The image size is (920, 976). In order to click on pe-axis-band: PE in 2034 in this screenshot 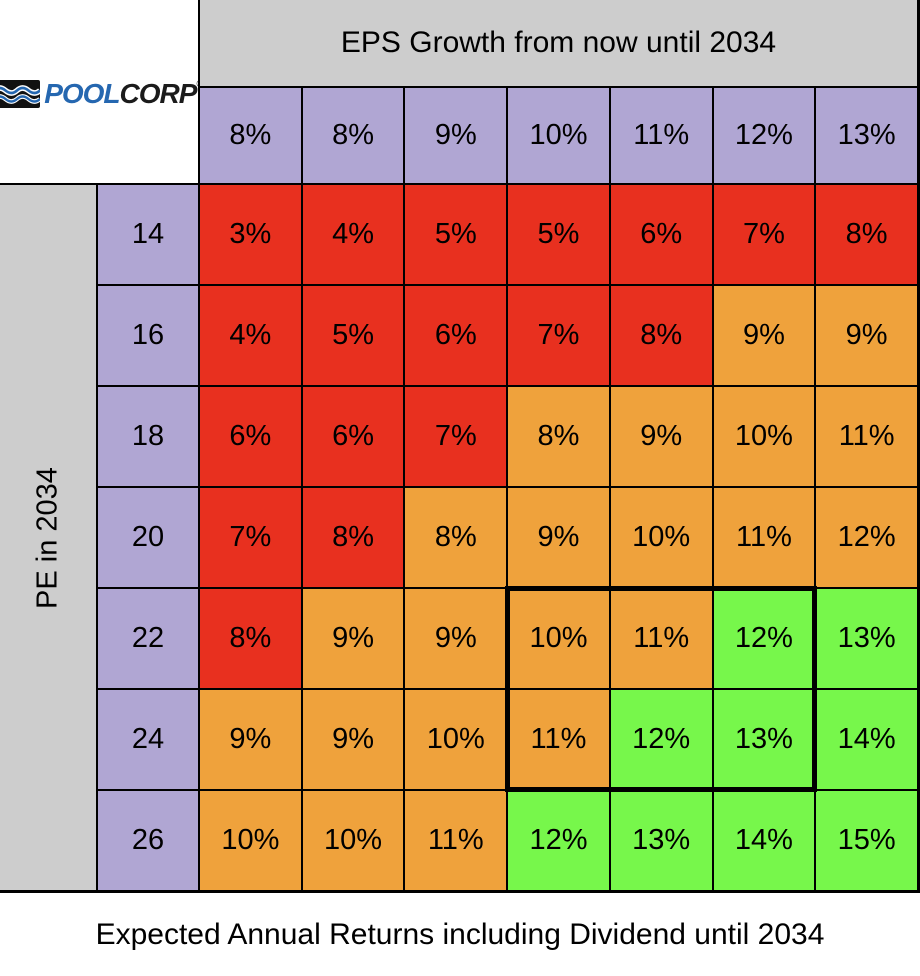, I will do `click(48, 537)`.